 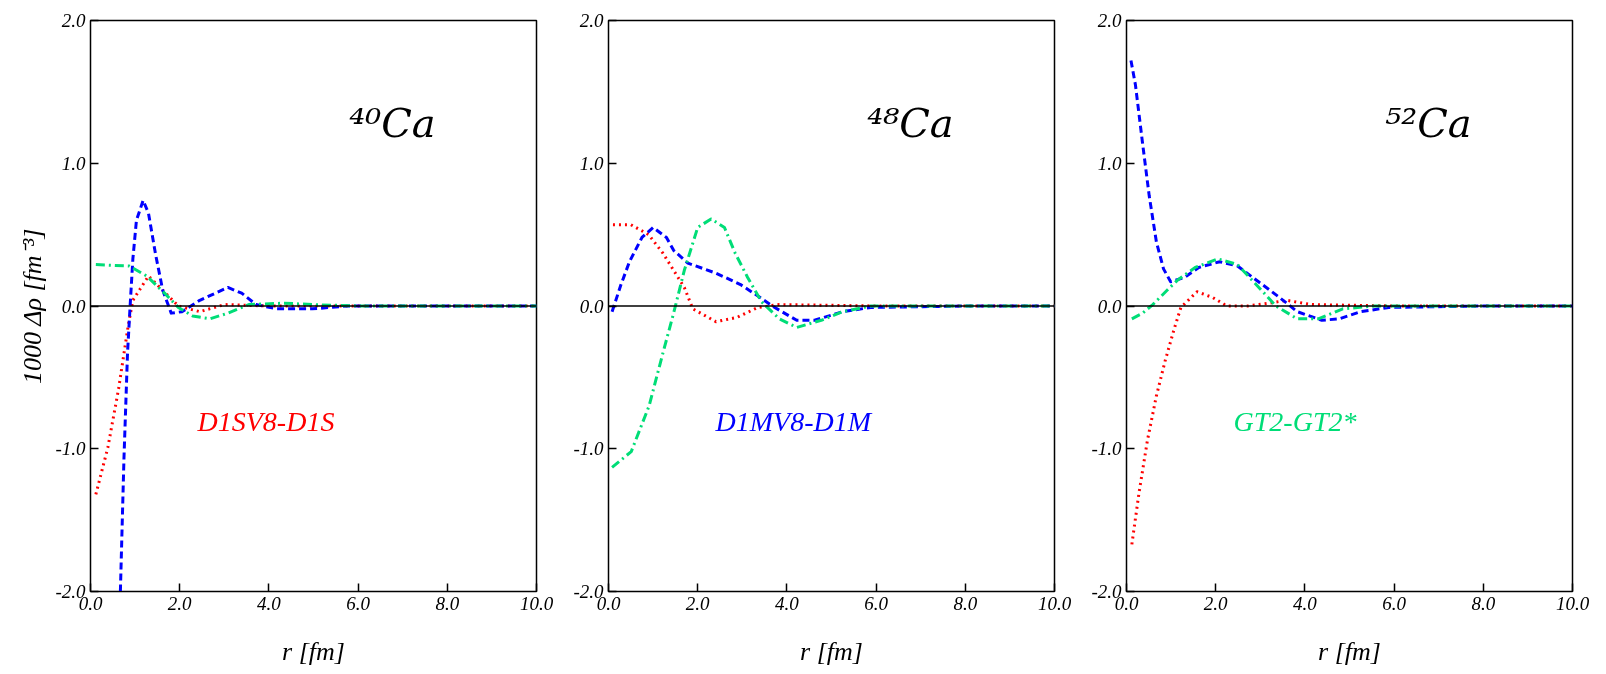 I want to click on annotation: ⁴⁰Ca, so click(x=392, y=123).